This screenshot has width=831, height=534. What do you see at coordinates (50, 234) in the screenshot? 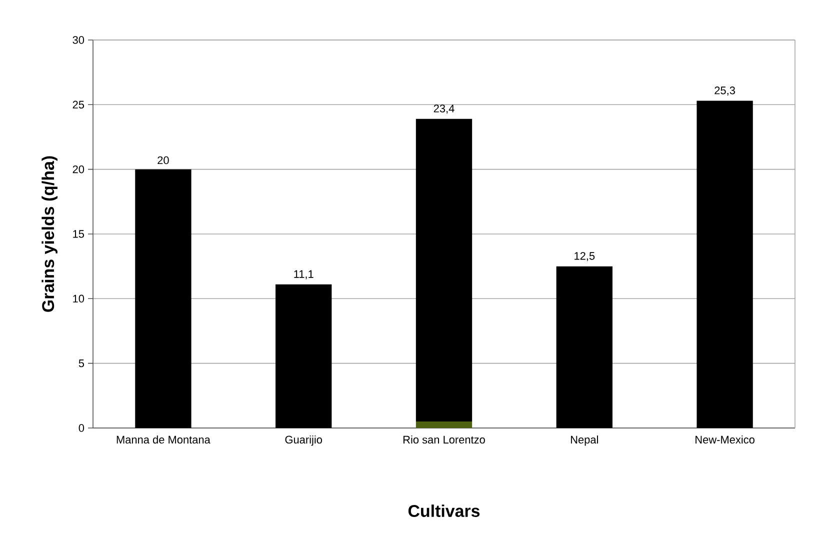
I see `y-axis-title: Grains yields (q/ha)` at bounding box center [50, 234].